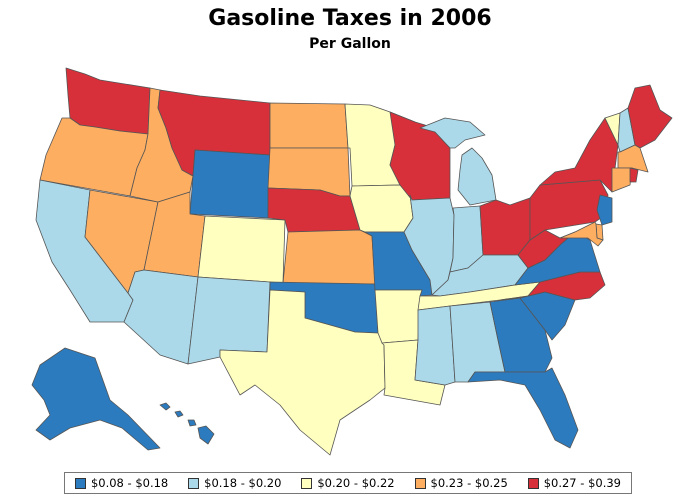 The image size is (700, 500). What do you see at coordinates (350, 18) in the screenshot?
I see `map-title: Gasoline Taxes in 2006` at bounding box center [350, 18].